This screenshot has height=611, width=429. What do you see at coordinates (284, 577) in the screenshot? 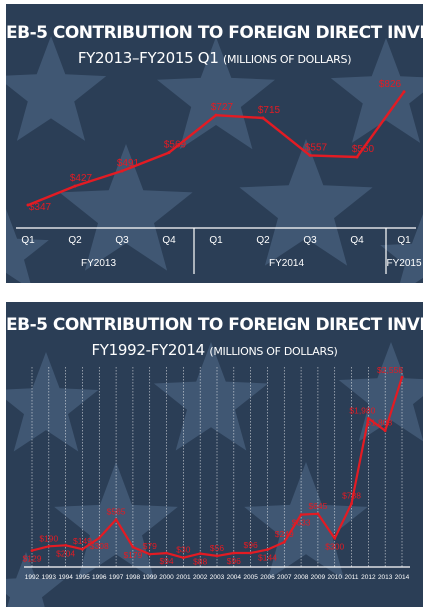
I see `x-tick-label: 2007` at bounding box center [284, 577].